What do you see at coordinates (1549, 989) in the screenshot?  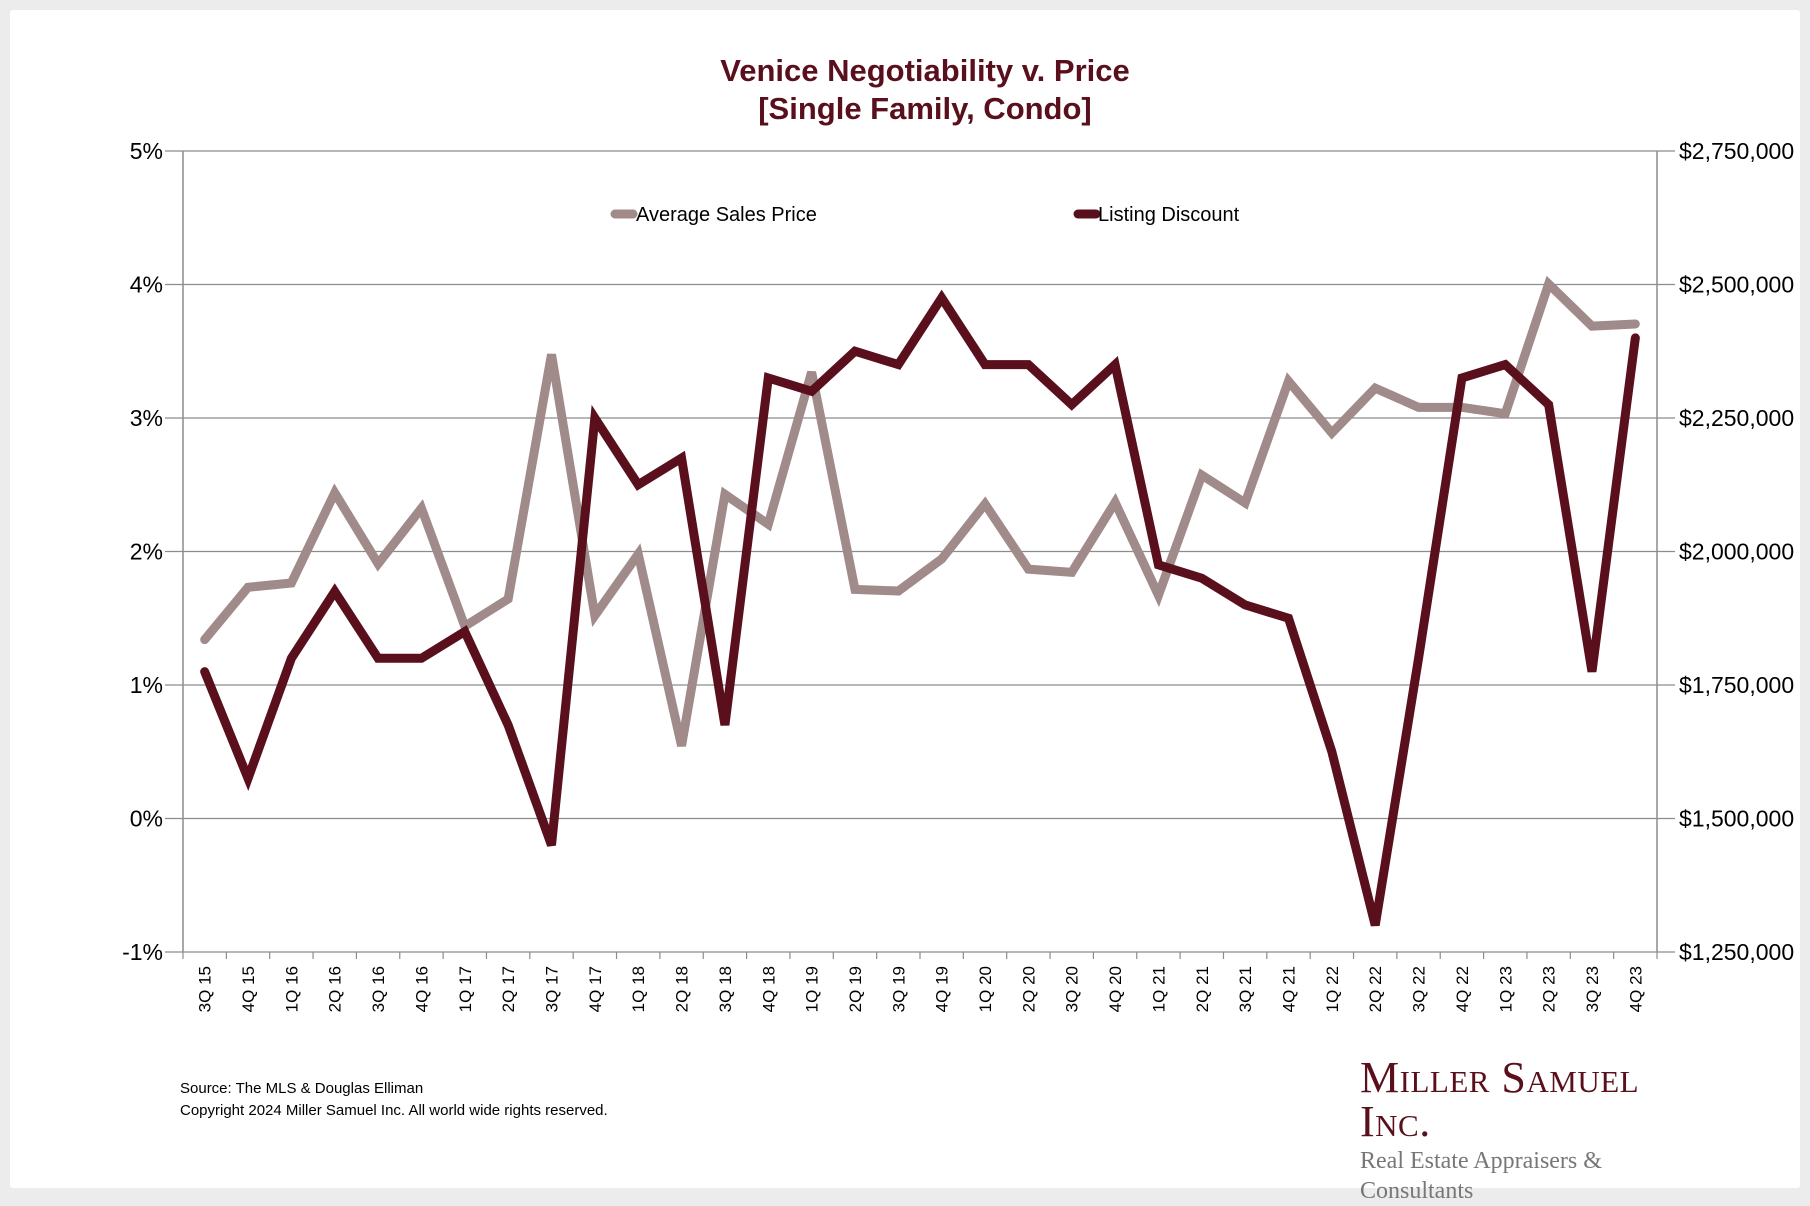 I see `x-tick-label: 2Q 23` at bounding box center [1549, 989].